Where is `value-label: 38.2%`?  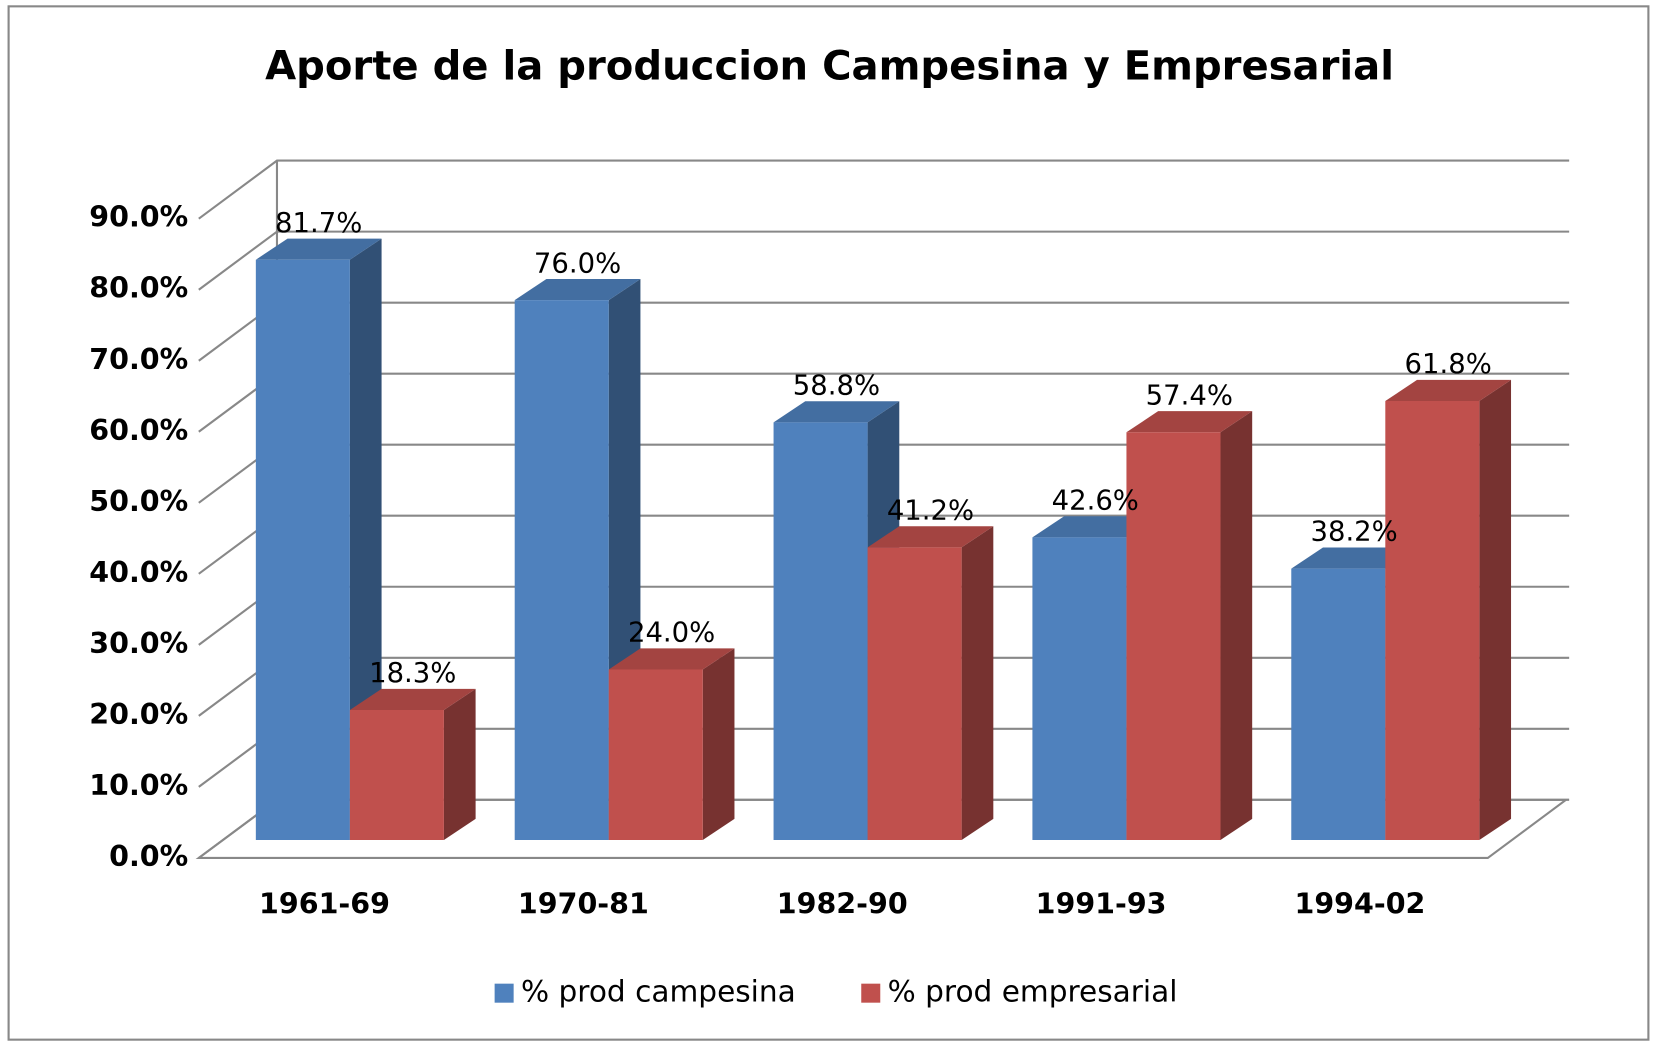
value-label: 38.2% is located at coordinates (1354, 532).